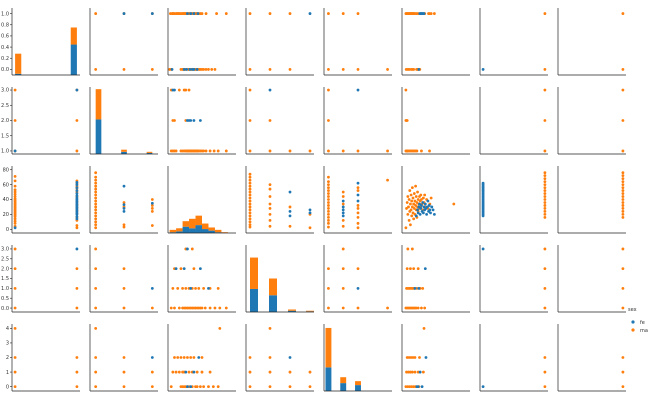 The height and width of the screenshot is (400, 650). What do you see at coordinates (633, 322) in the screenshot?
I see `legend-marker-fe` at bounding box center [633, 322].